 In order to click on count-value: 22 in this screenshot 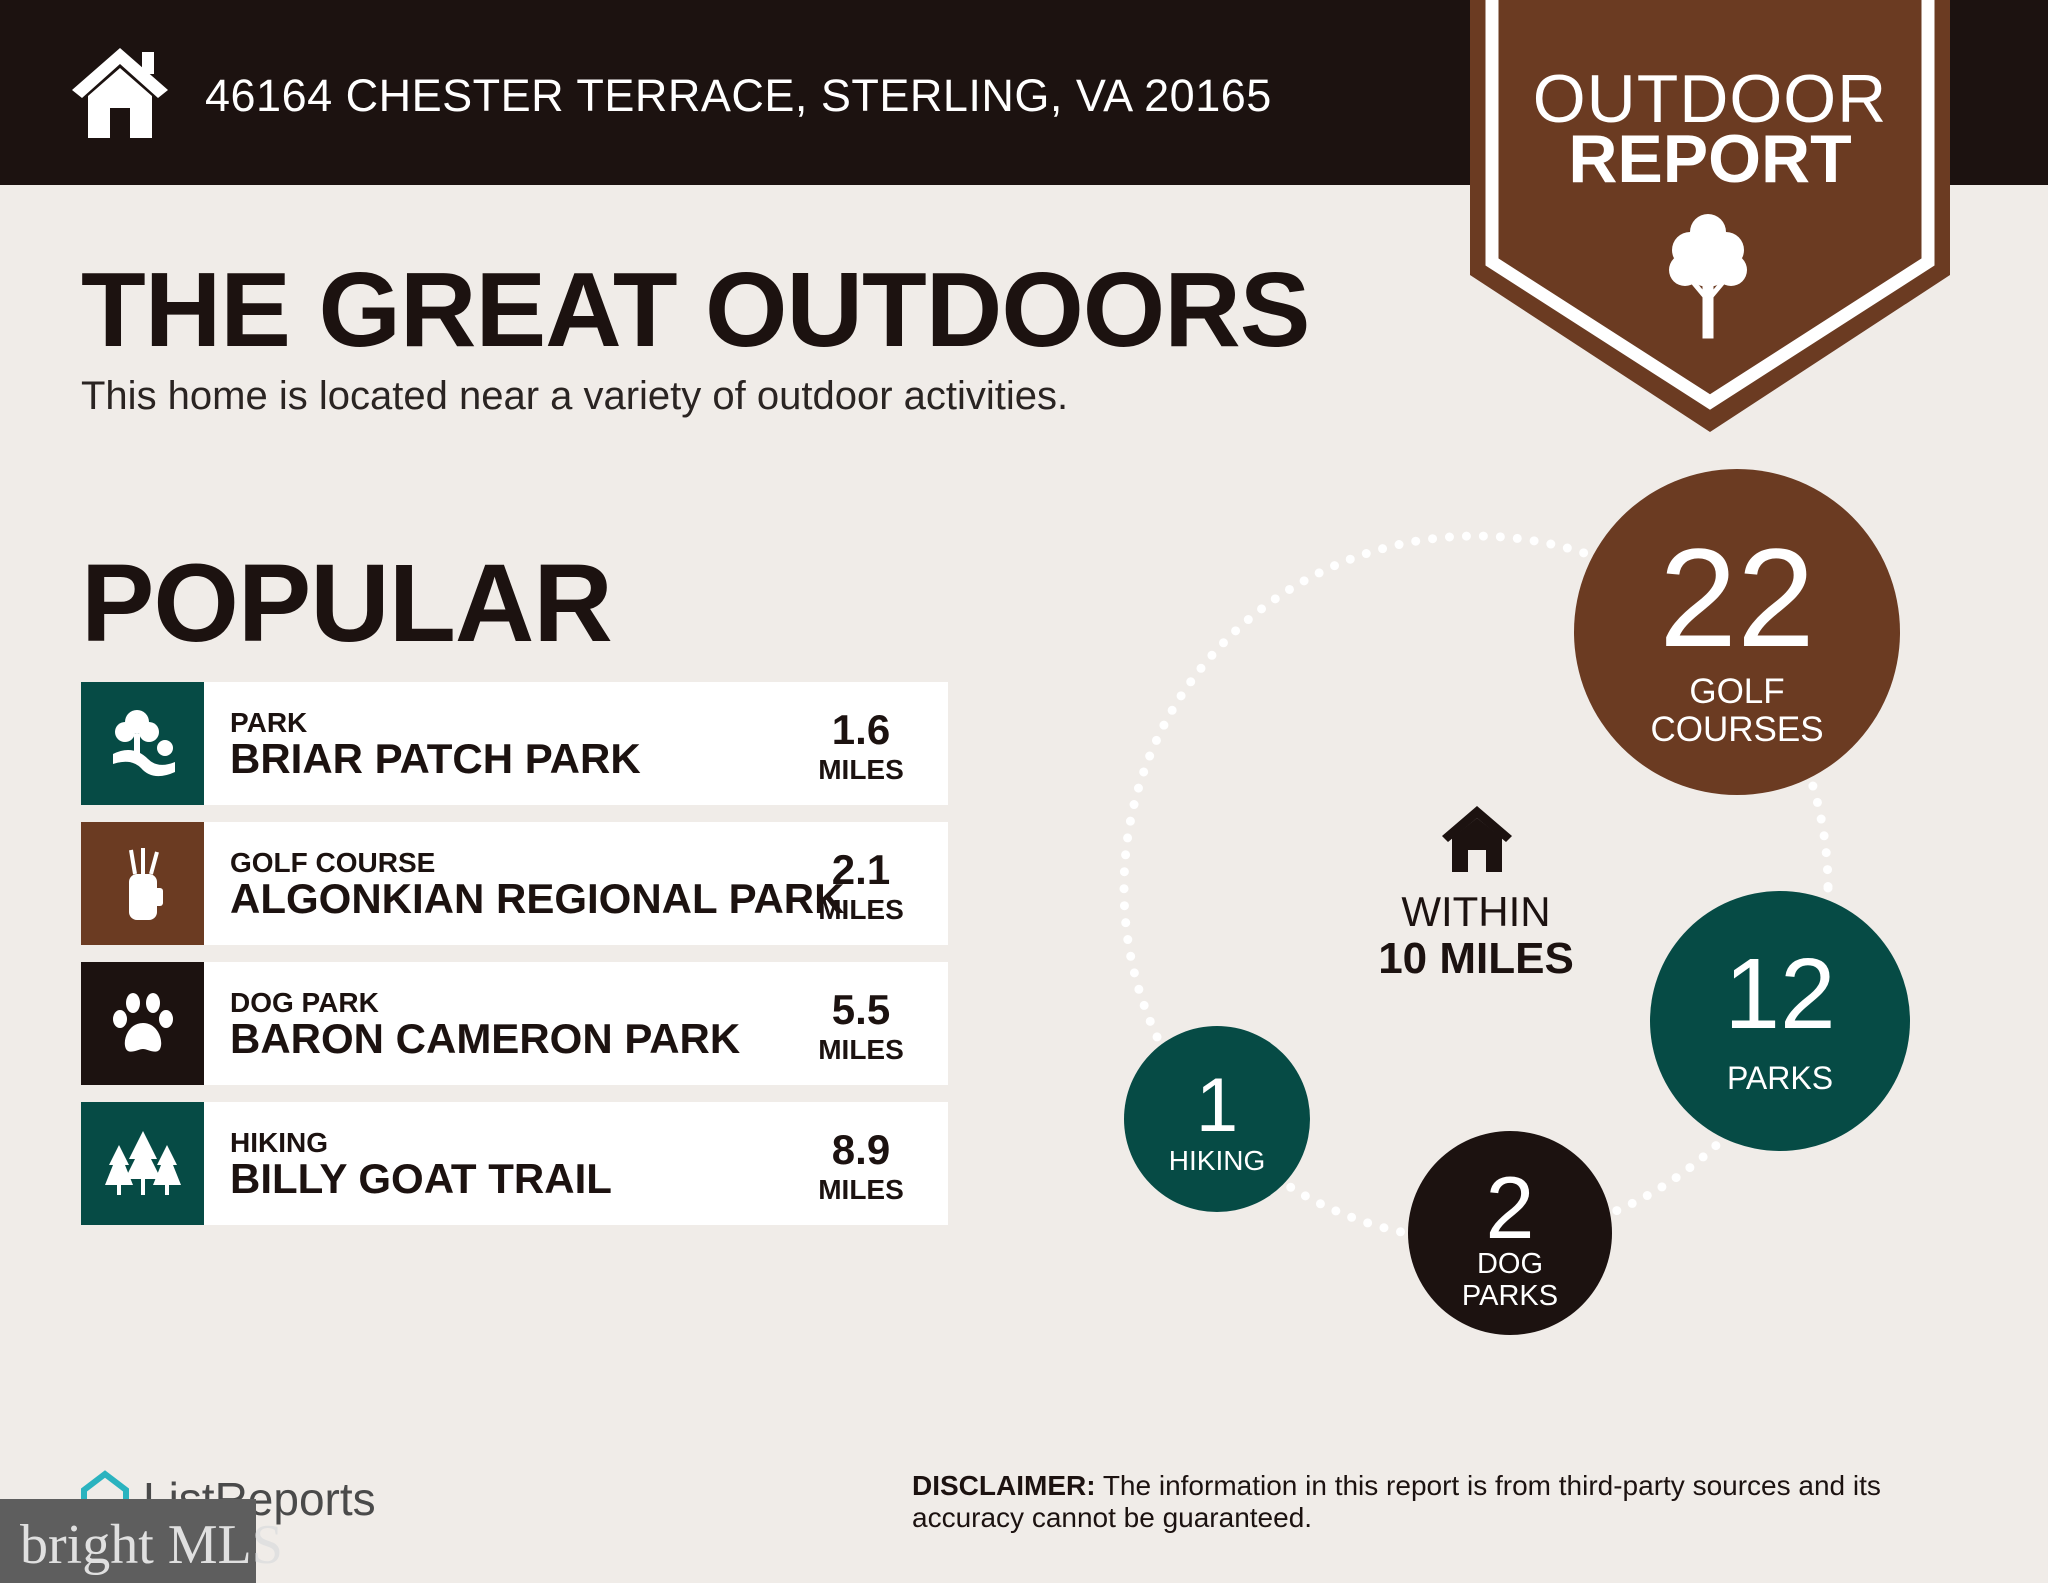, I will do `click(1737, 597)`.